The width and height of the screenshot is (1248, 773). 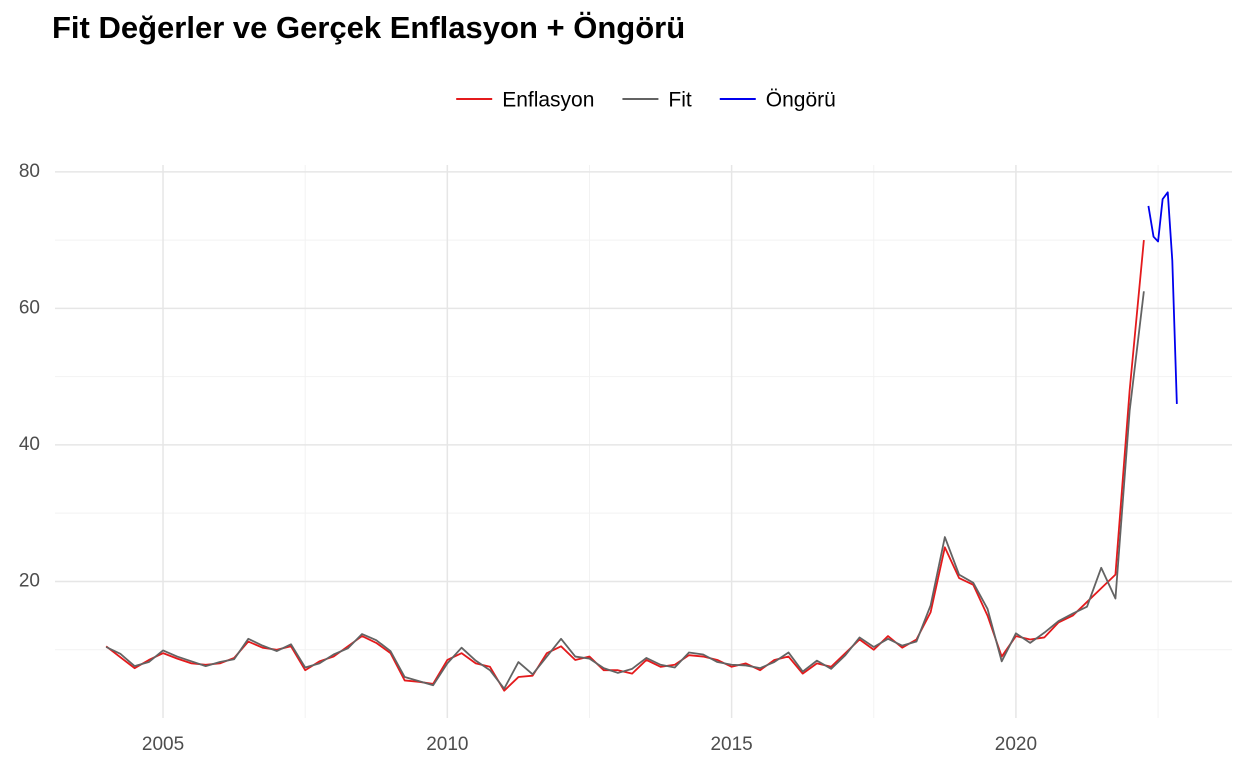 I want to click on x-tick-label: 2005, so click(x=163, y=744).